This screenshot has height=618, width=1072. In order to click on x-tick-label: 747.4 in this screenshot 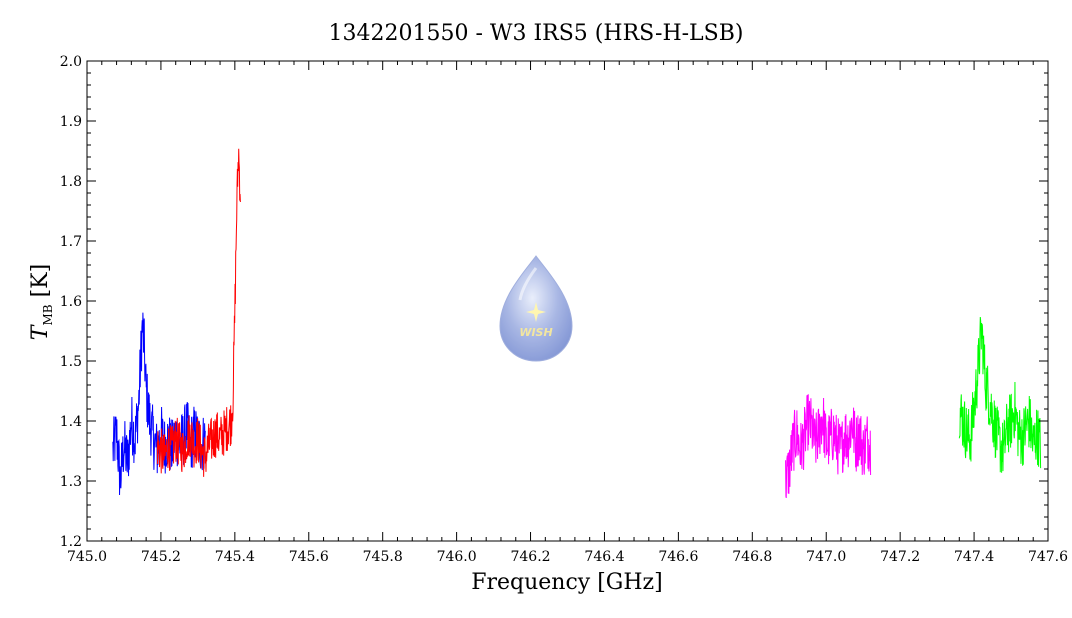, I will do `click(974, 557)`.